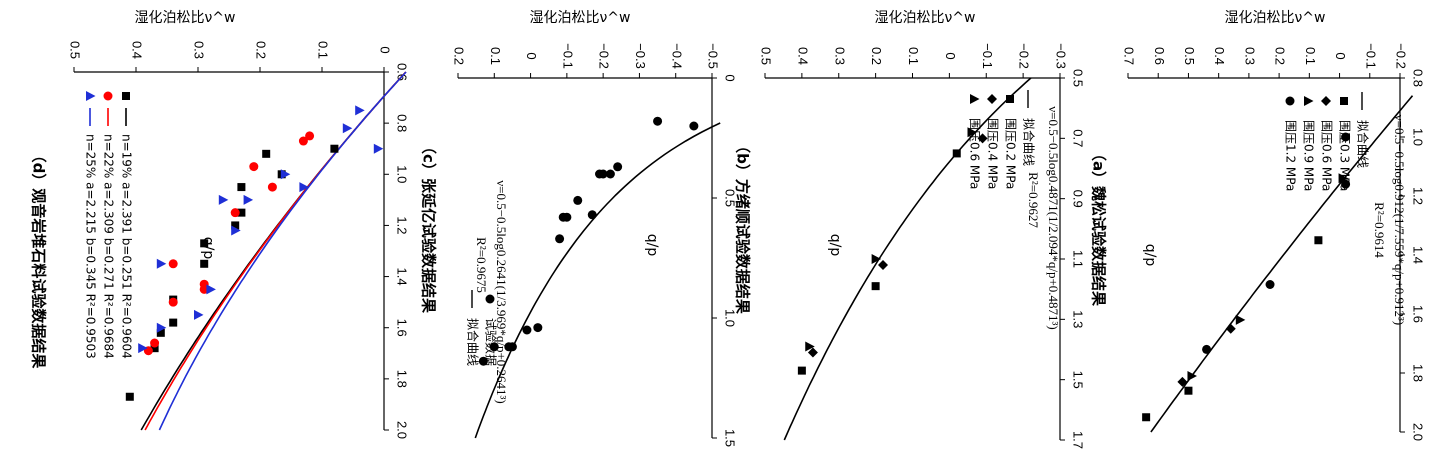 This screenshot has width=1434, height=464. What do you see at coordinates (1078, 199) in the screenshot?
I see `x-tick-label: 0.9` at bounding box center [1078, 199].